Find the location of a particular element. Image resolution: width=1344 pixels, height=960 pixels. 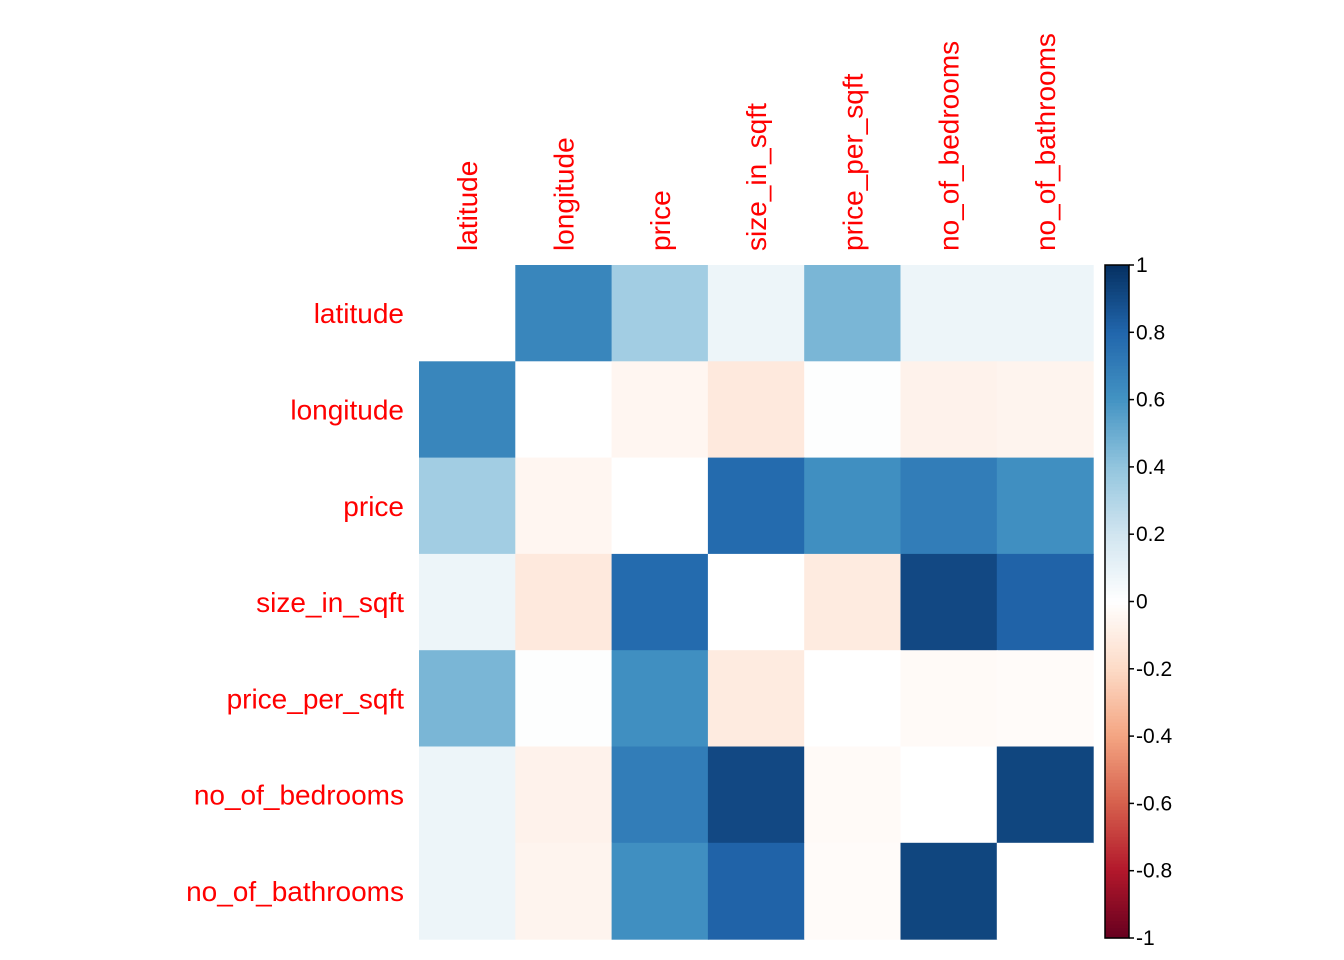

heatmap-cell-longitude-latitude is located at coordinates (467, 410).